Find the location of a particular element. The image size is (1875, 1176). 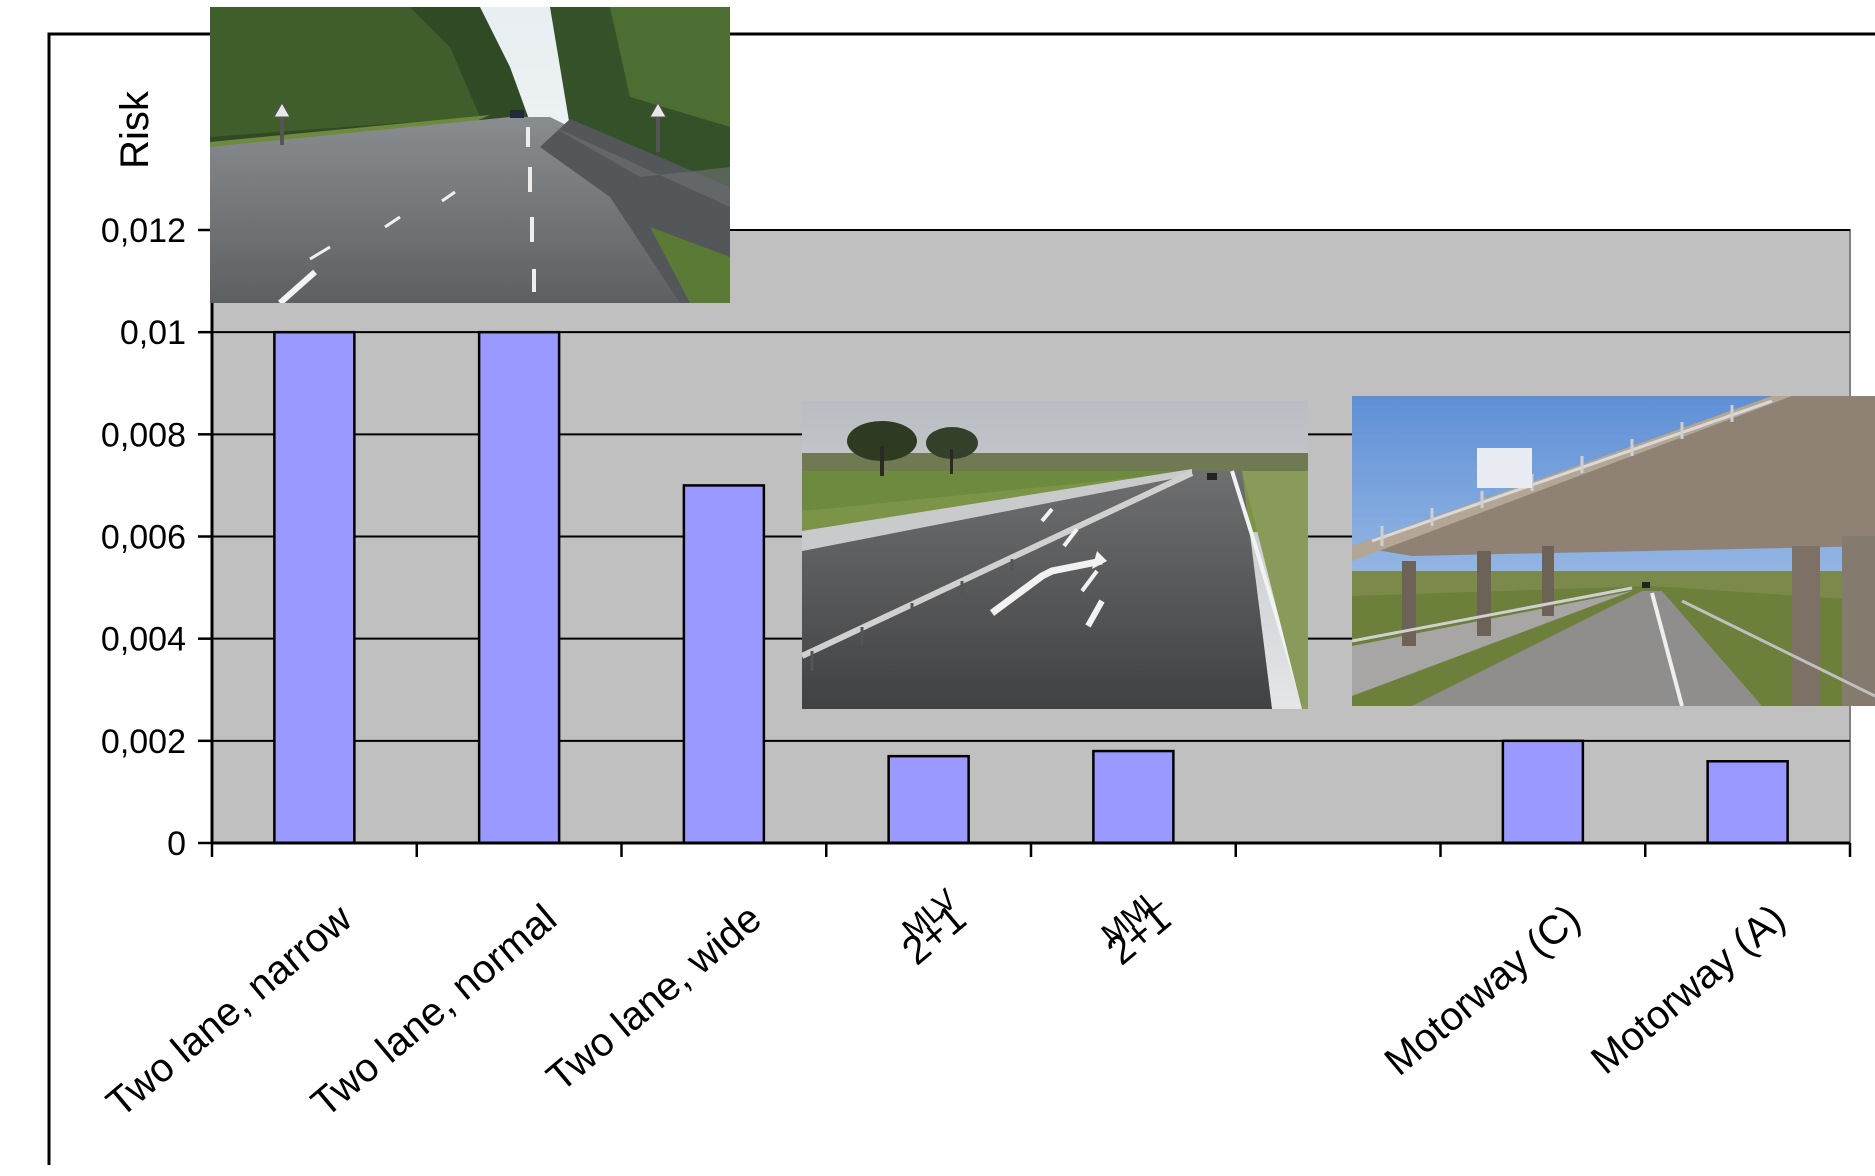

y-tick-labels: 0 0,002 0,004 0,006 0,008 0,01 0,012 is located at coordinates (143, 537).